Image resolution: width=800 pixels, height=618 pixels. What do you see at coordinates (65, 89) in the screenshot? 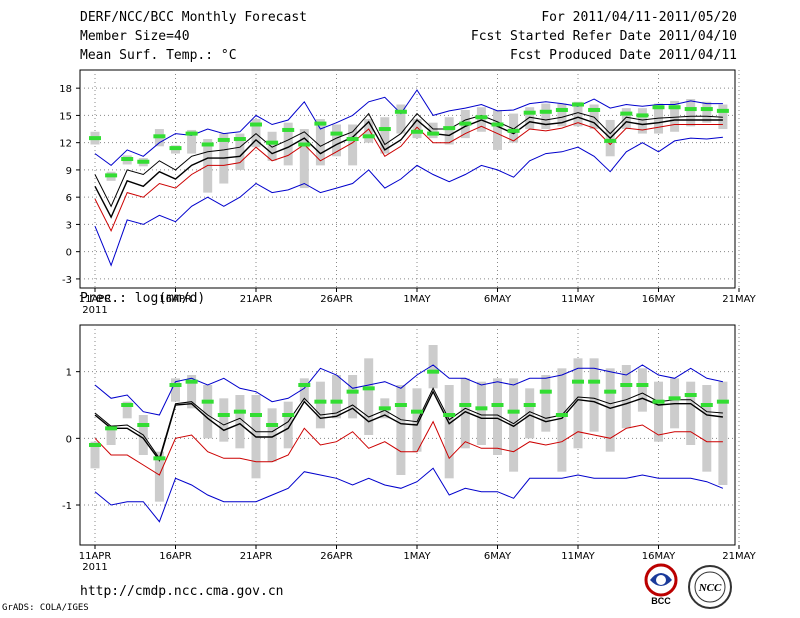
I see `temp-ytick-label: 18` at bounding box center [65, 89].